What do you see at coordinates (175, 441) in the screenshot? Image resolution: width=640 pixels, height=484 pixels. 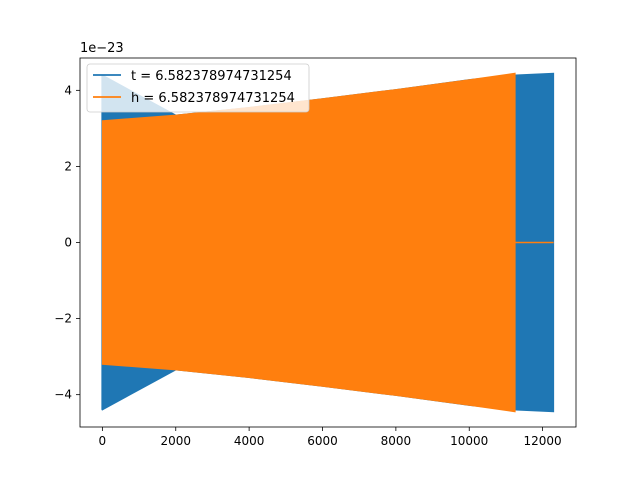 I see `x-tick-label: 2000` at bounding box center [175, 441].